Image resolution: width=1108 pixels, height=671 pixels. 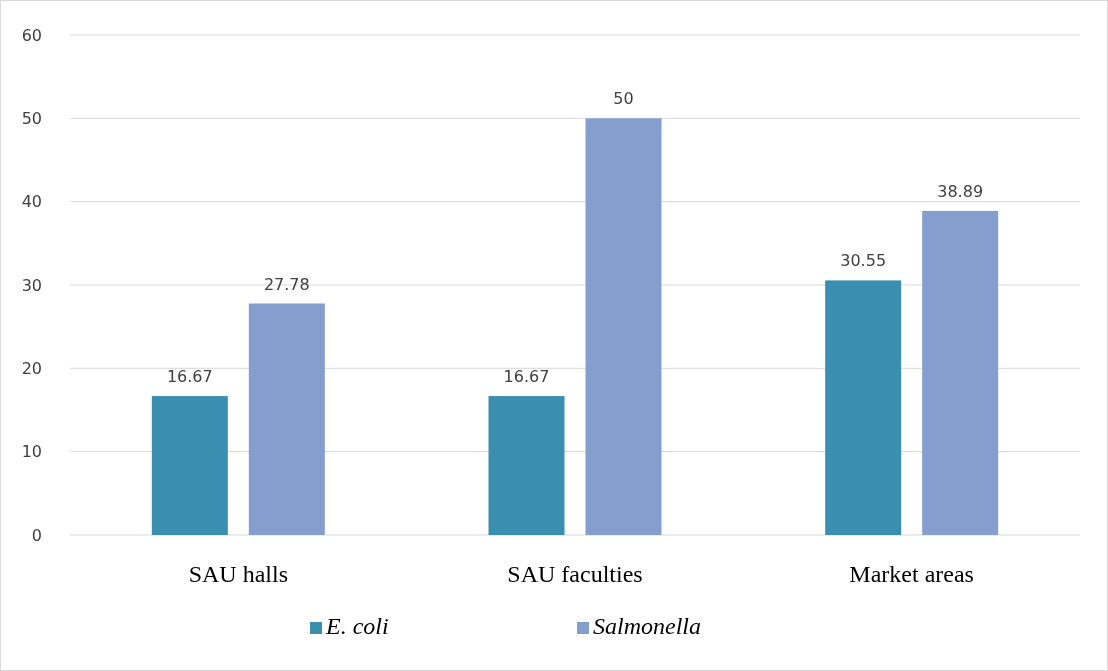 What do you see at coordinates (31, 118) in the screenshot?
I see `y-tick-label: 50` at bounding box center [31, 118].